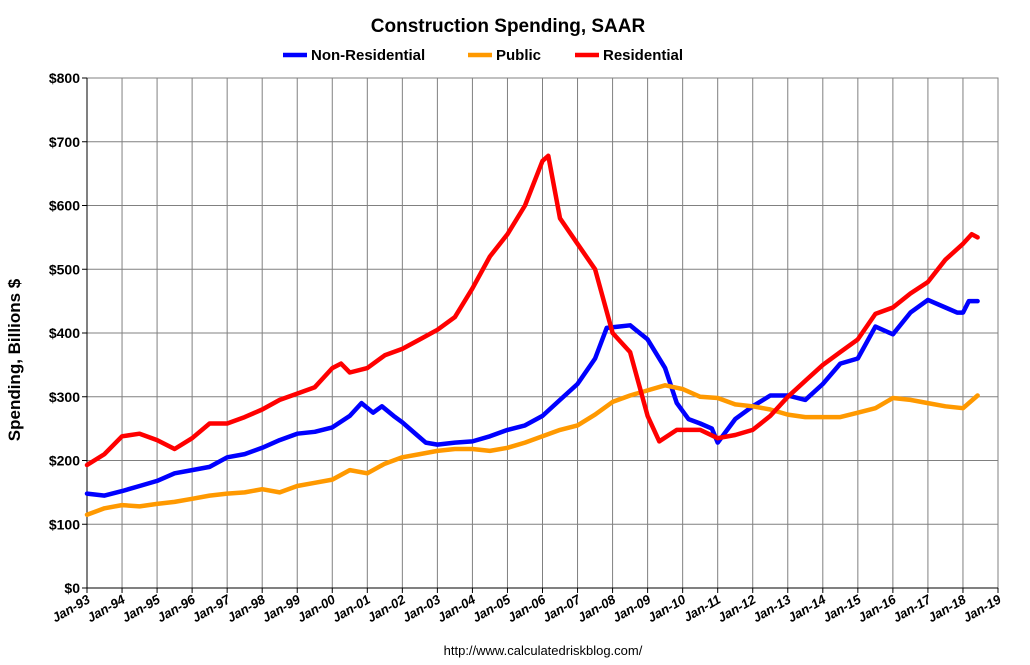 The height and width of the screenshot is (665, 1030). Describe the element at coordinates (667, 608) in the screenshot. I see `x-tick-label: Jan-10` at that location.